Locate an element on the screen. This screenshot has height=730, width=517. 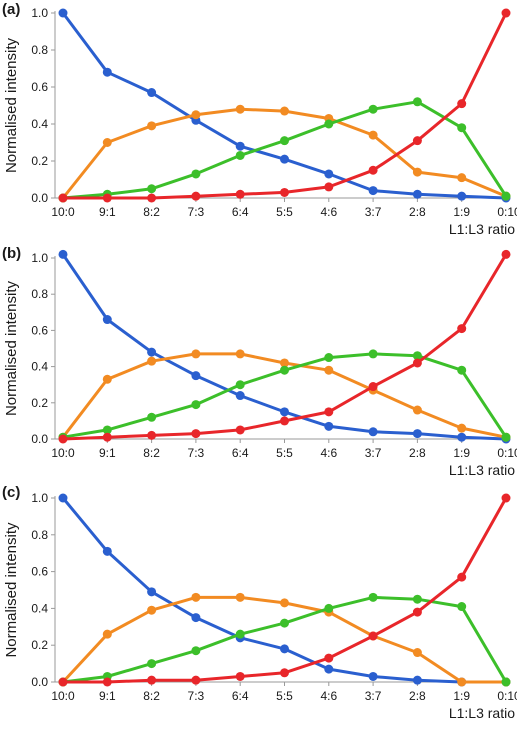
x-tick-label: 10:0 is located at coordinates (63, 212).